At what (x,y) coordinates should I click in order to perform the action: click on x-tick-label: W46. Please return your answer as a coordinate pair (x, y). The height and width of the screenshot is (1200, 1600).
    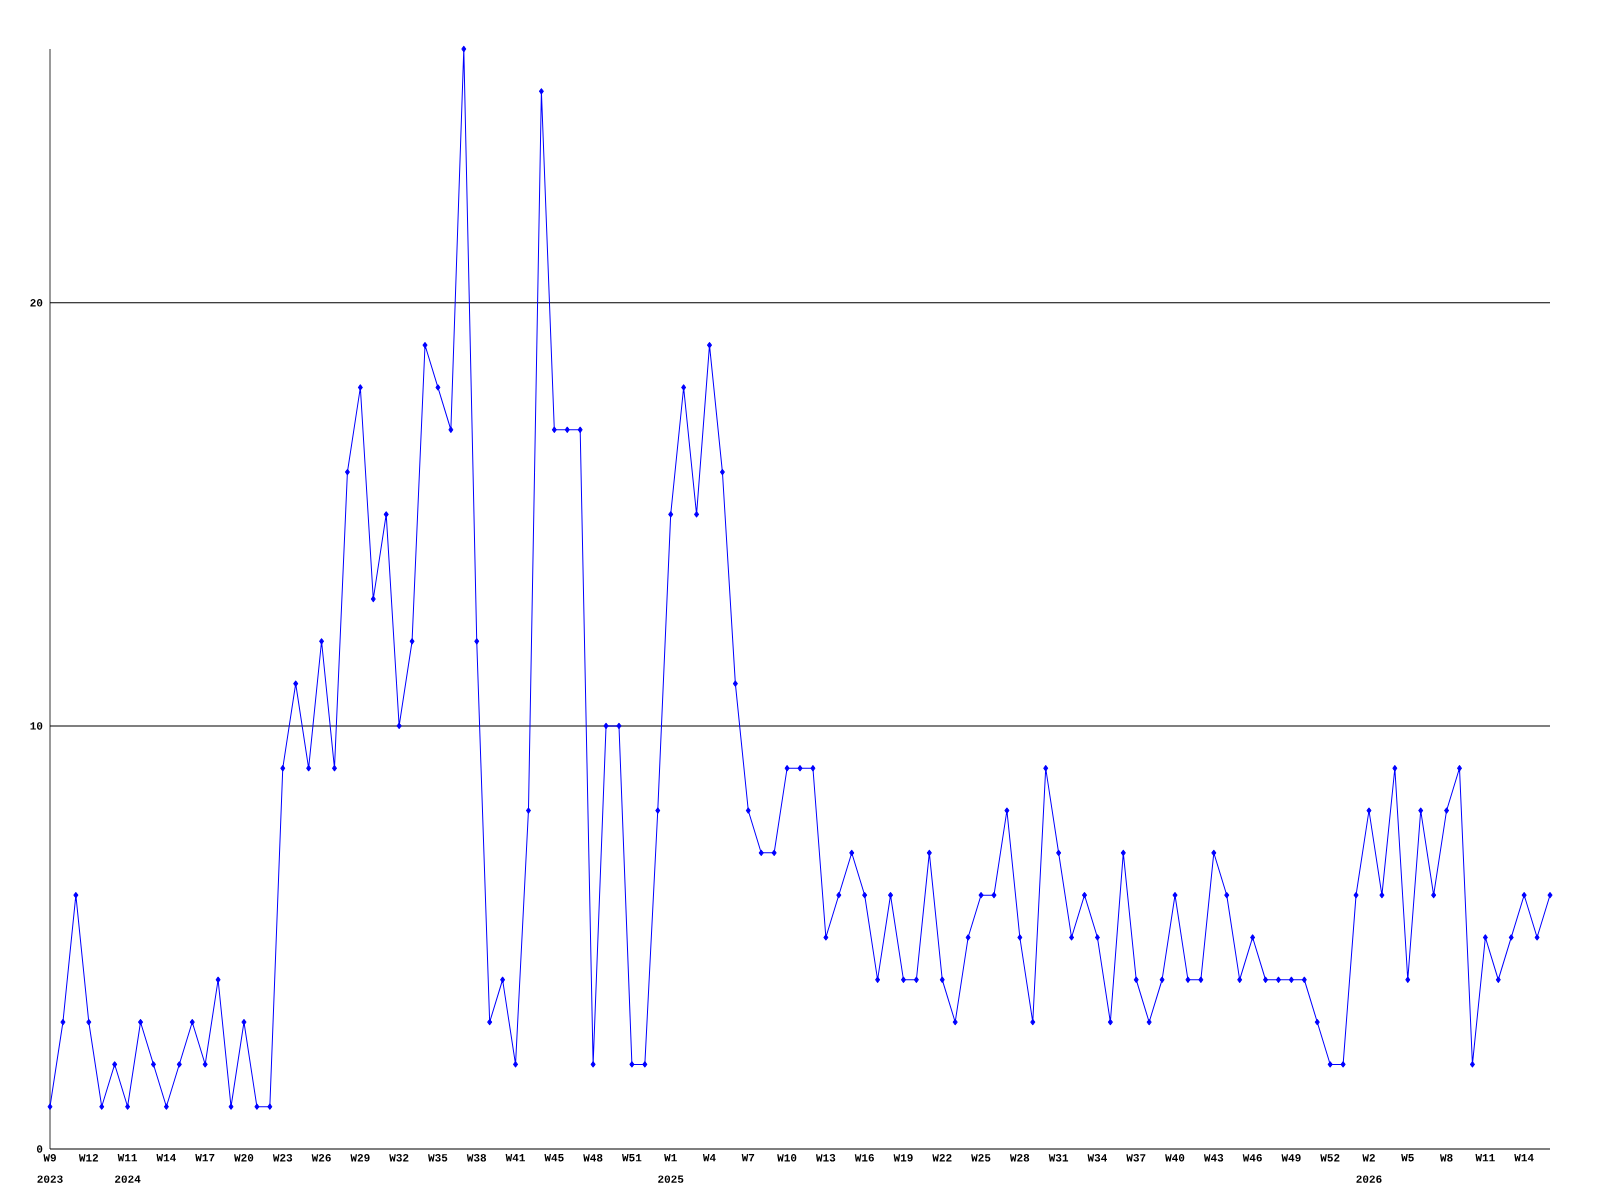
    Looking at the image, I should click on (1252, 1158).